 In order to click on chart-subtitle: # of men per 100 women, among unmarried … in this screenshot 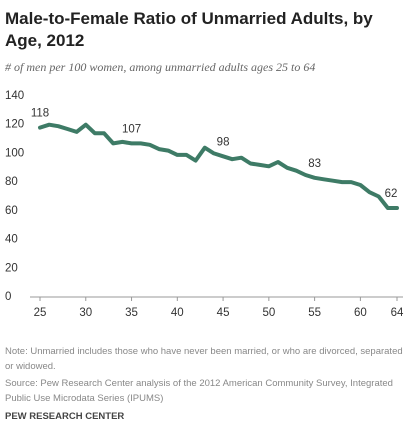, I will do `click(160, 67)`.